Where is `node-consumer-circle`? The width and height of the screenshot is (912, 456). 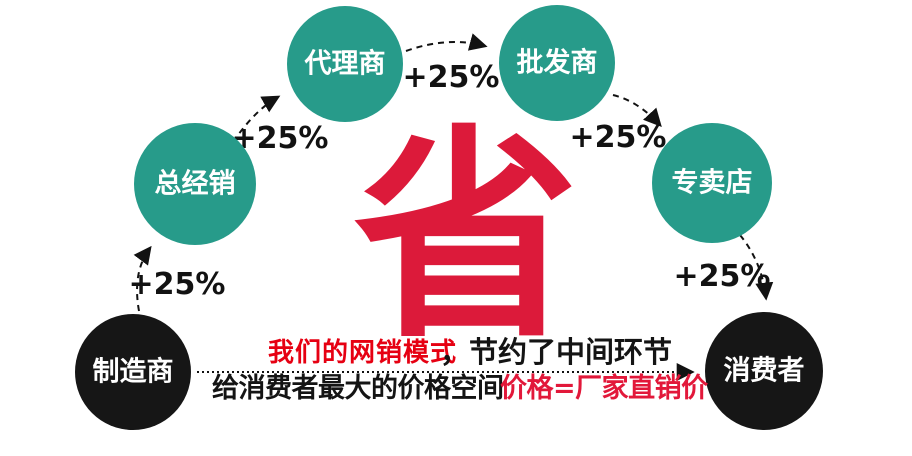
node-consumer-circle is located at coordinates (764, 371).